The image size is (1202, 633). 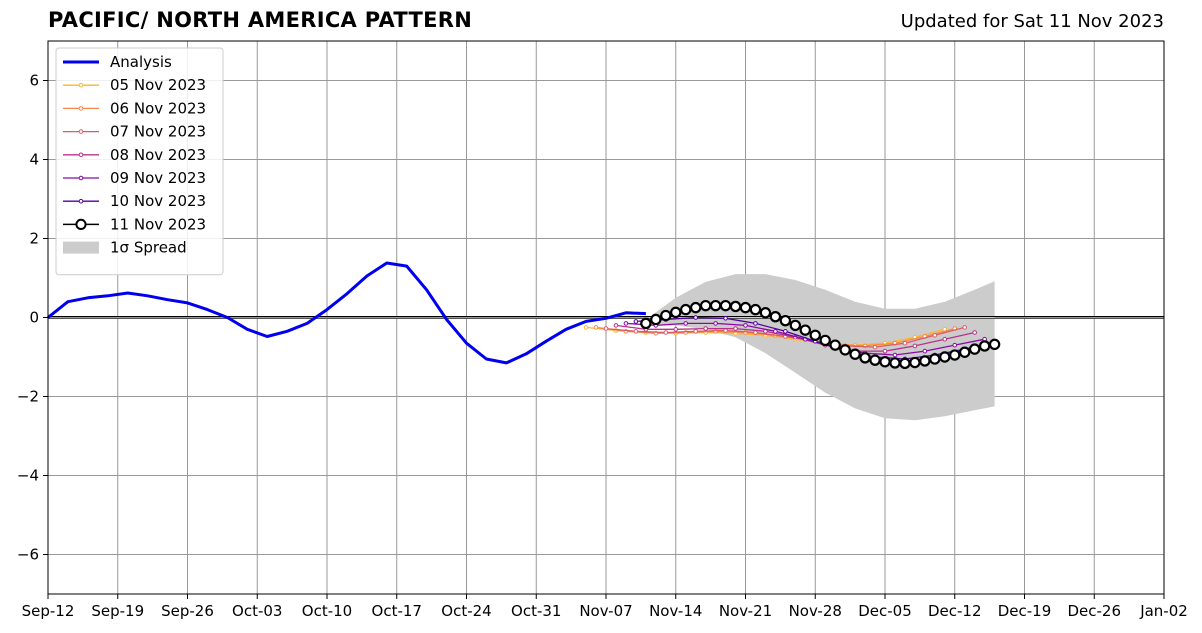 I want to click on x-tick-label: Oct-03, so click(x=257, y=611).